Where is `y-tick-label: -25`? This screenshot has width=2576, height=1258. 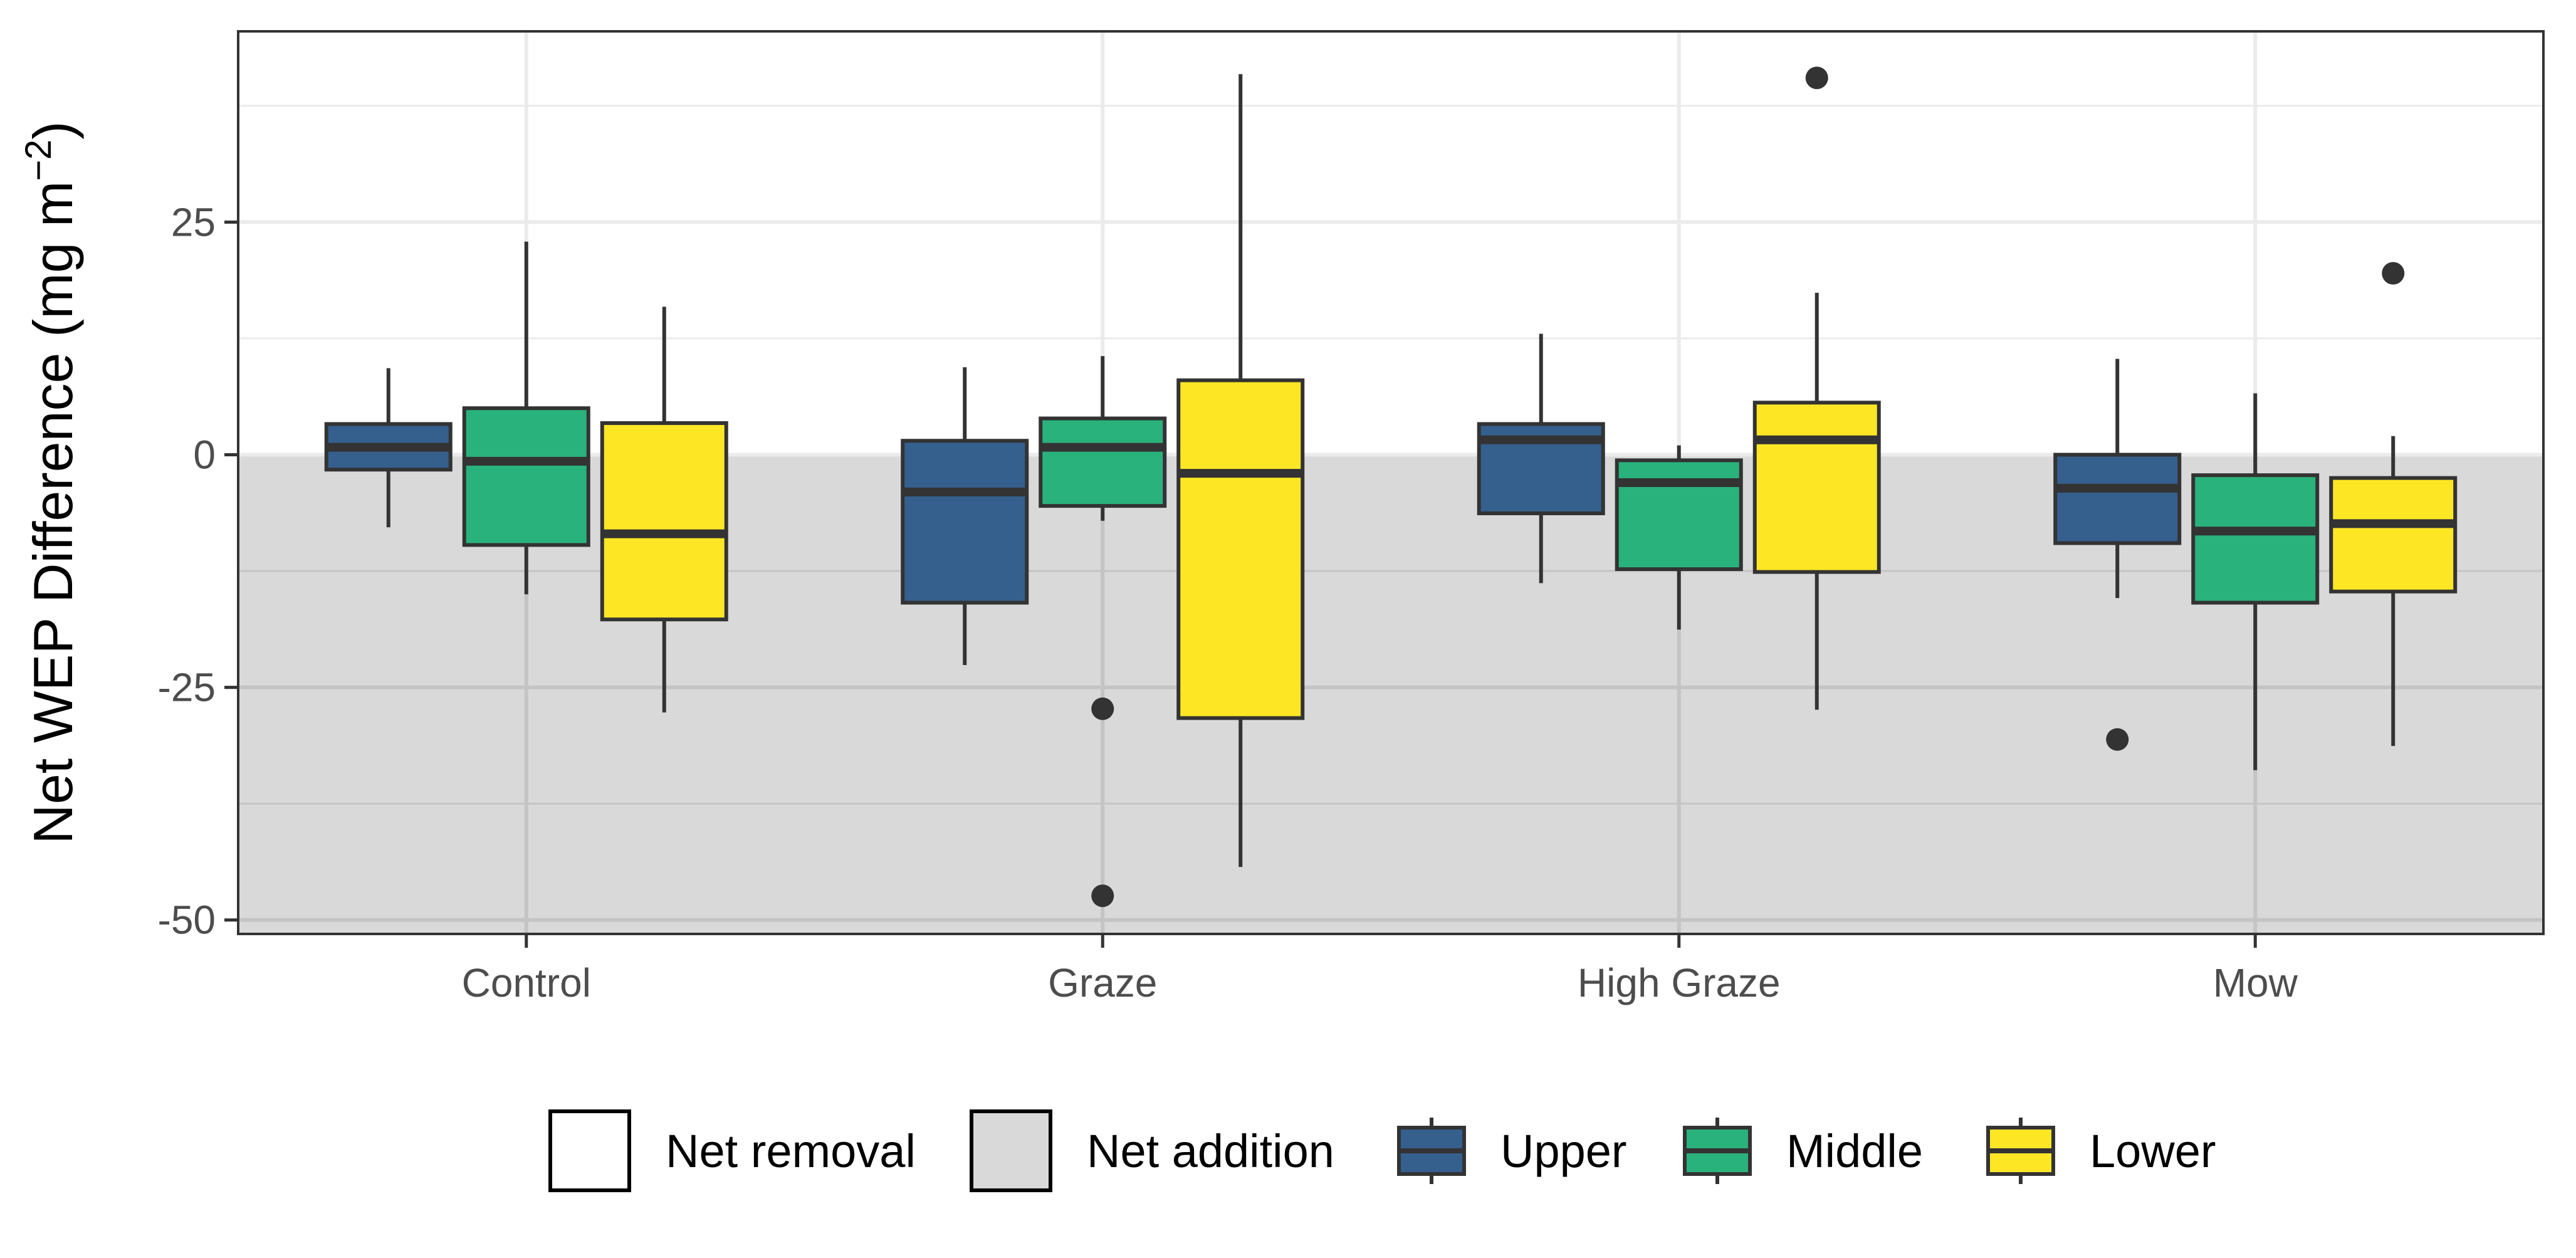
y-tick-label: -25 is located at coordinates (187, 687).